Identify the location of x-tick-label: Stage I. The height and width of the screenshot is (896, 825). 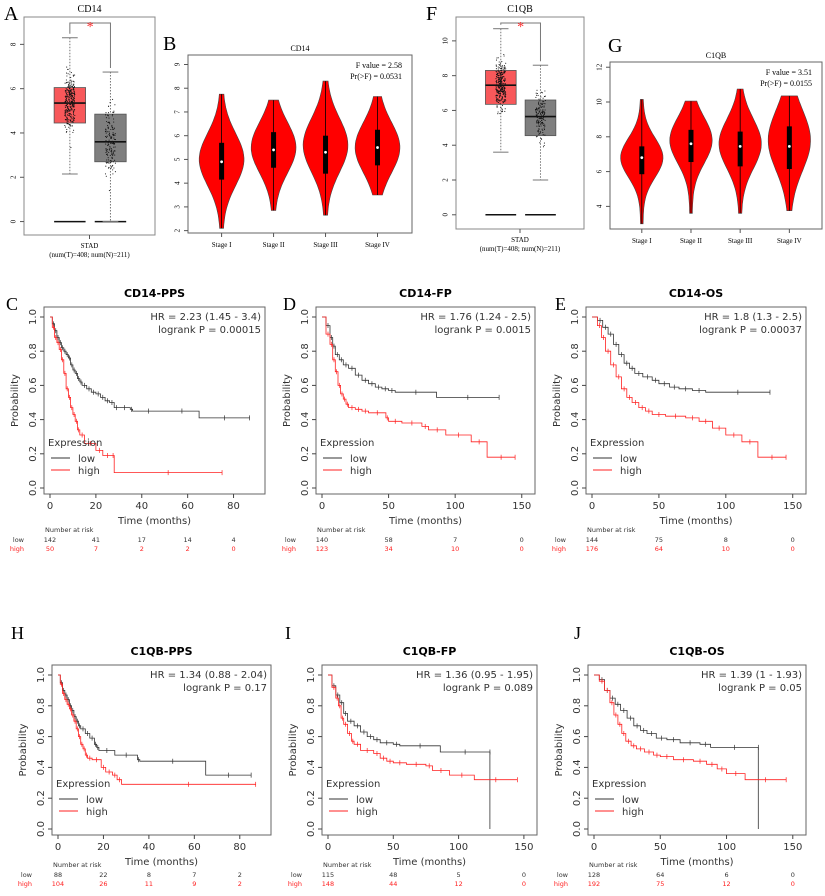
(642, 241).